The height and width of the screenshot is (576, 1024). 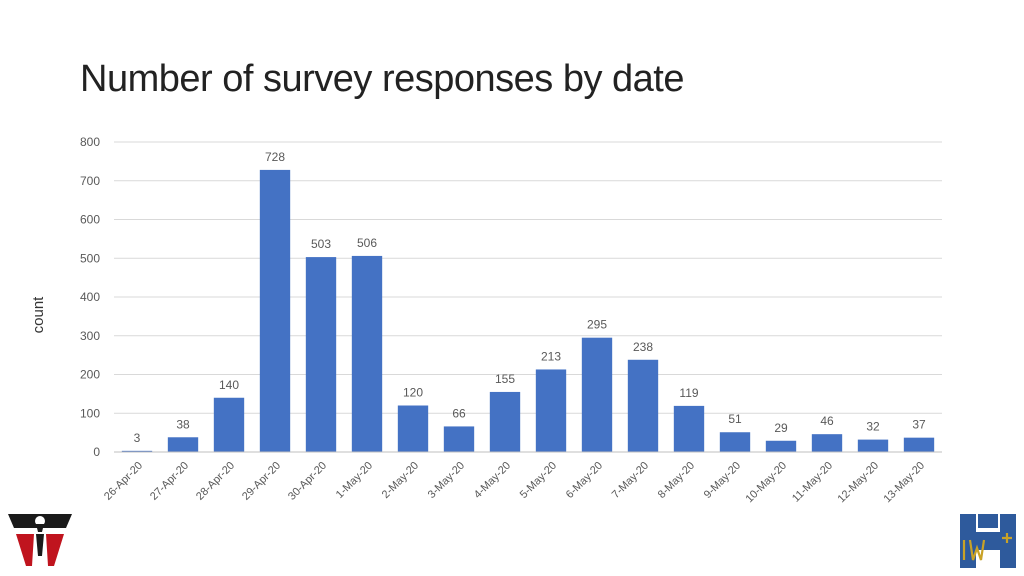 I want to click on x-tick-label: 28-Apr-20, so click(x=215, y=481).